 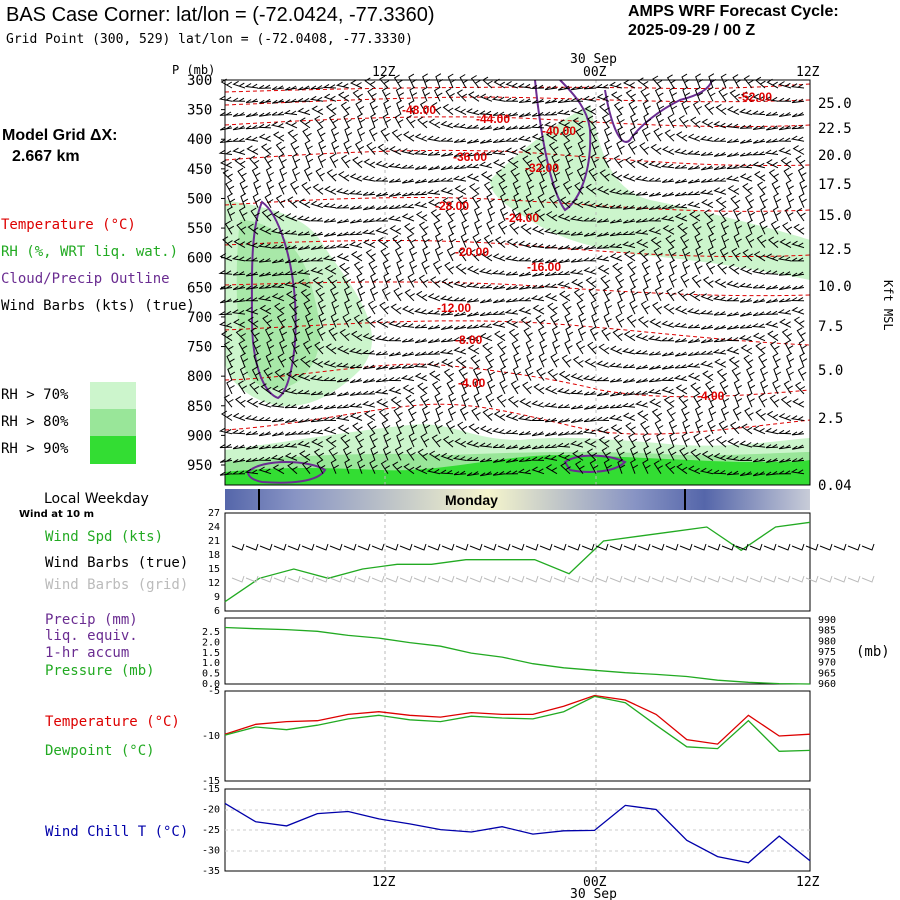 What do you see at coordinates (211, 736) in the screenshot?
I see `temperature-tick: -10` at bounding box center [211, 736].